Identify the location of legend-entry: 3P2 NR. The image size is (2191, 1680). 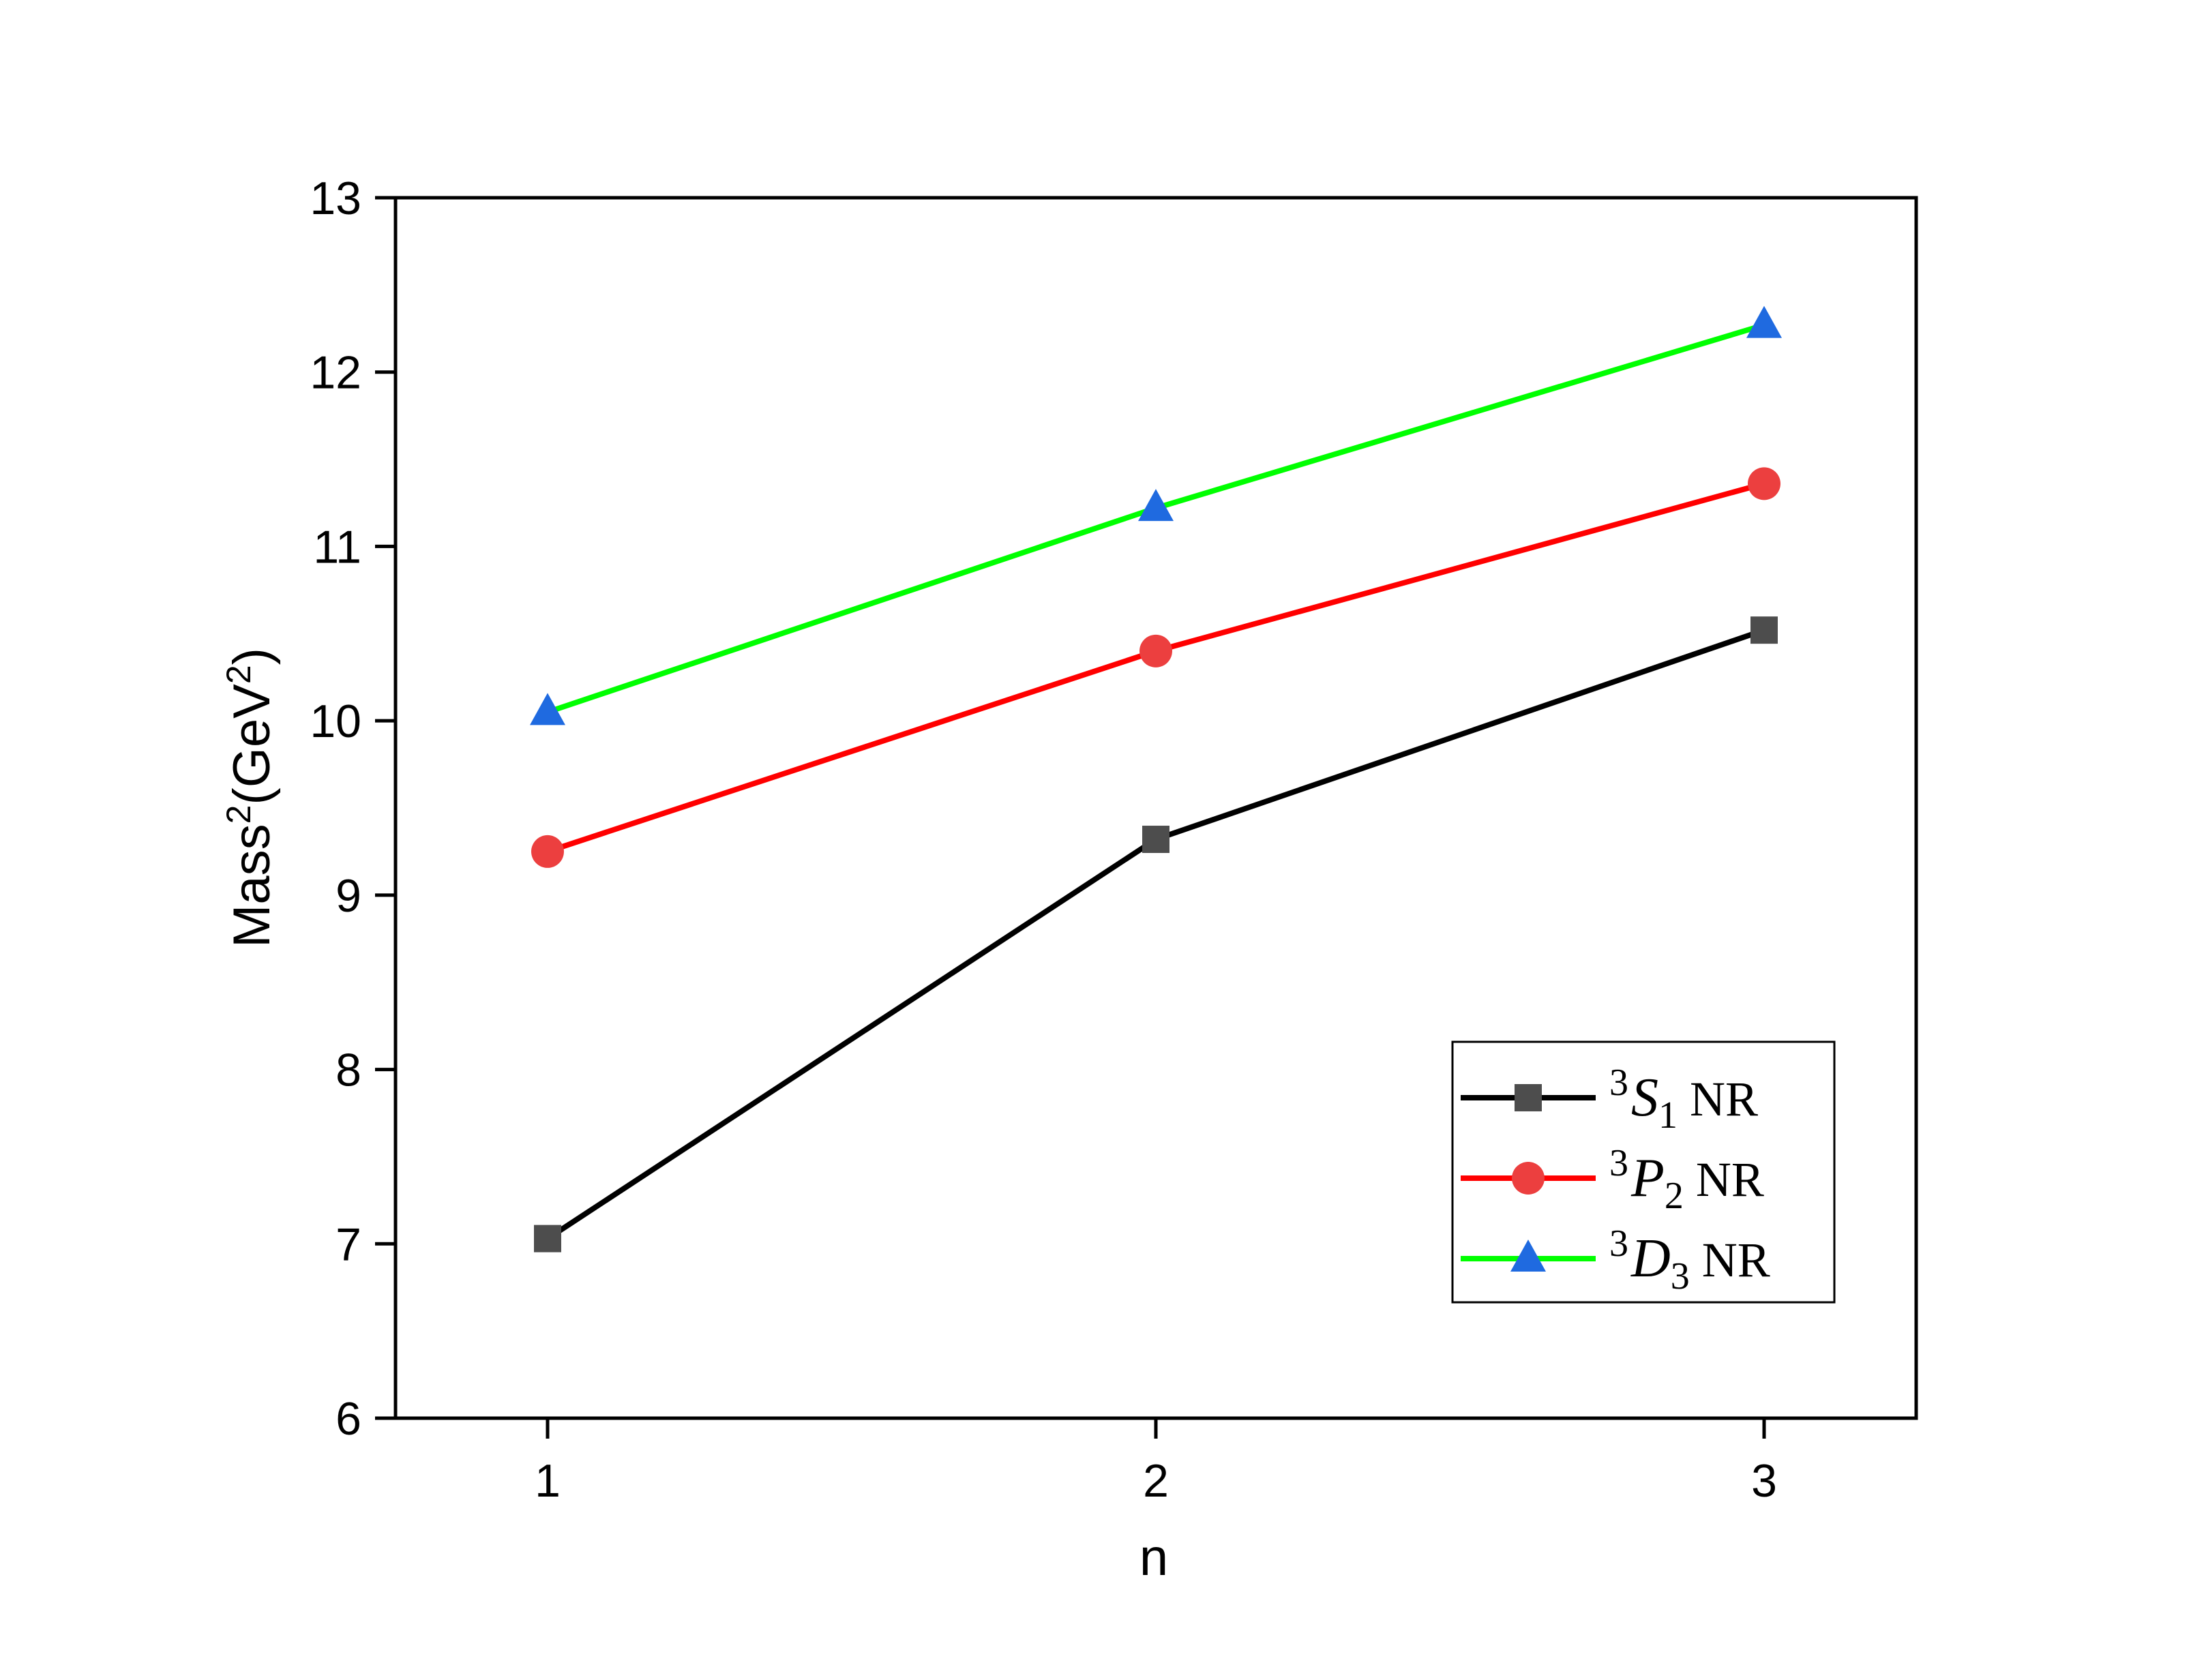
(1612, 1179).